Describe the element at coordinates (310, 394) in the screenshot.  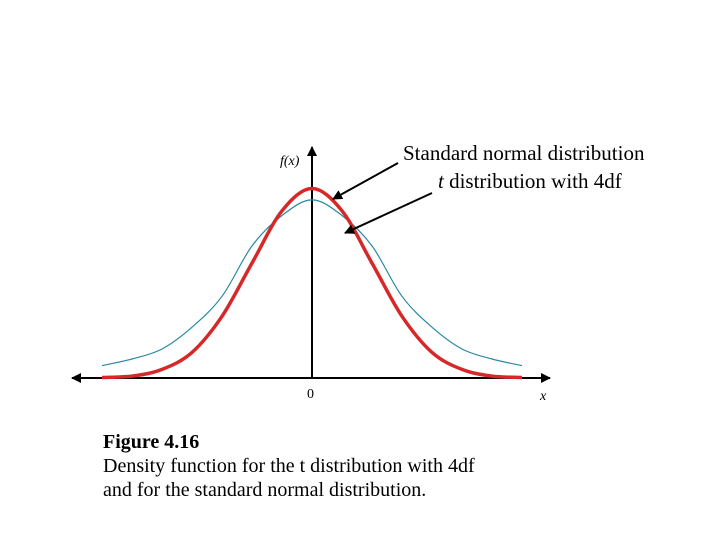
I see `x-tick-label-0: 0` at that location.